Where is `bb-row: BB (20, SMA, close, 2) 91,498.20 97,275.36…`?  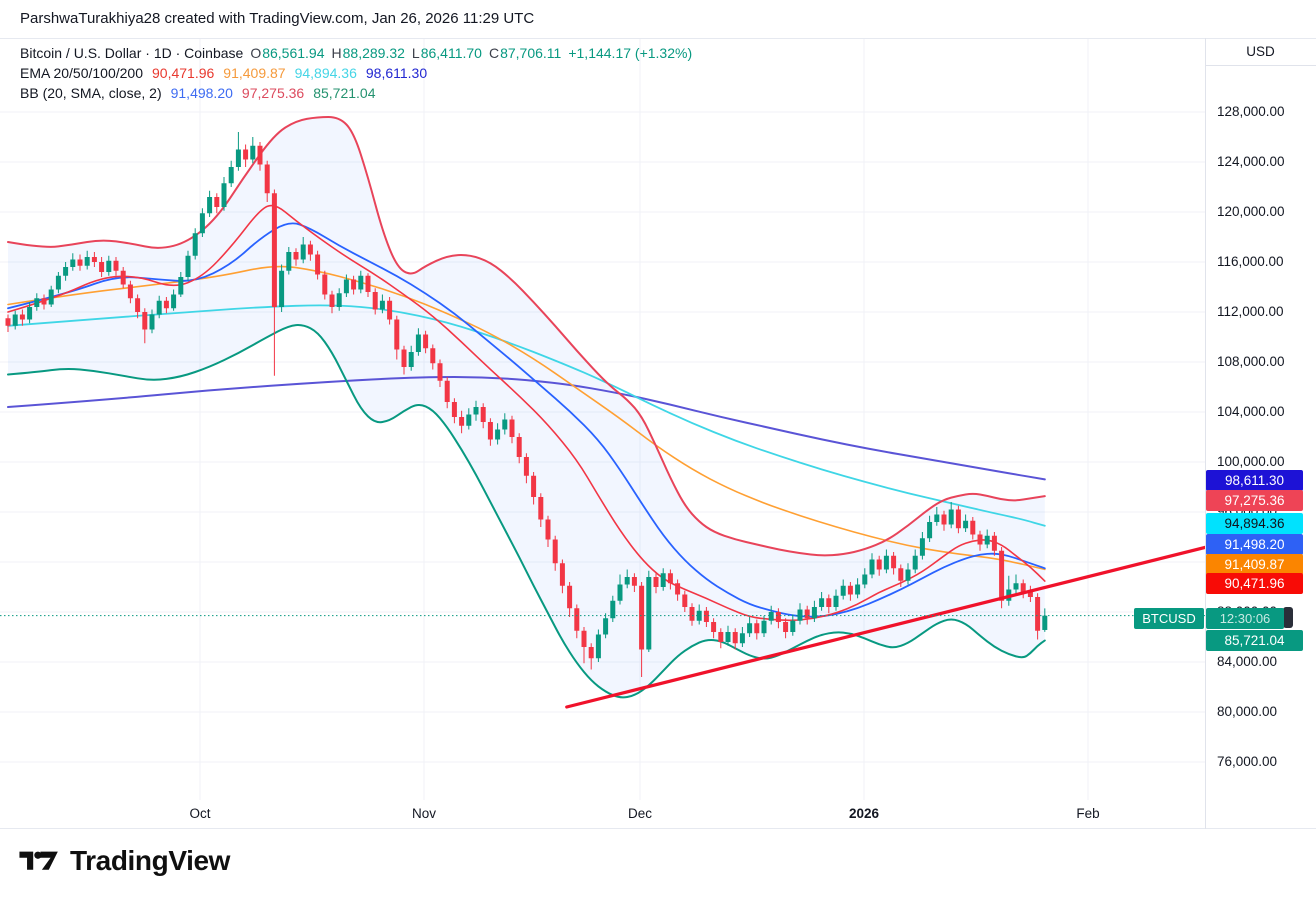 bb-row: BB (20, SMA, close, 2) 91,498.20 97,275.36… is located at coordinates (356, 93).